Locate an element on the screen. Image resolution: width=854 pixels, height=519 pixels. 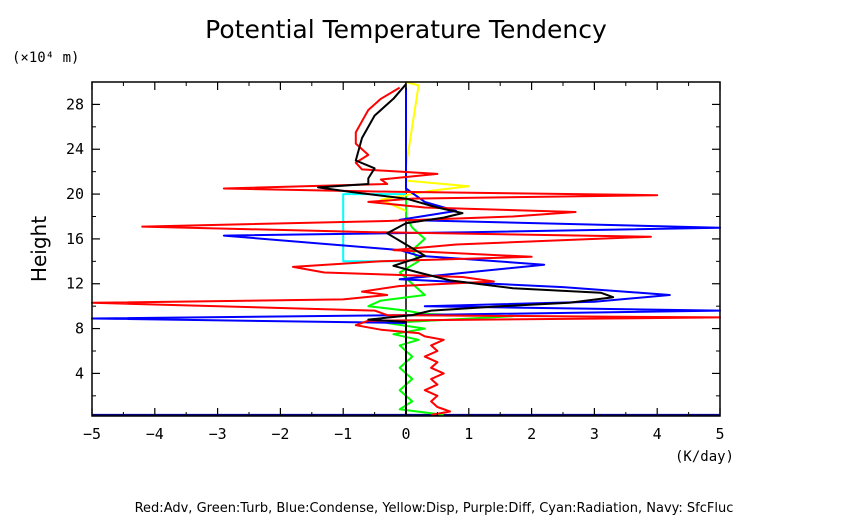
x-tick-label: −3 is located at coordinates (218, 434).